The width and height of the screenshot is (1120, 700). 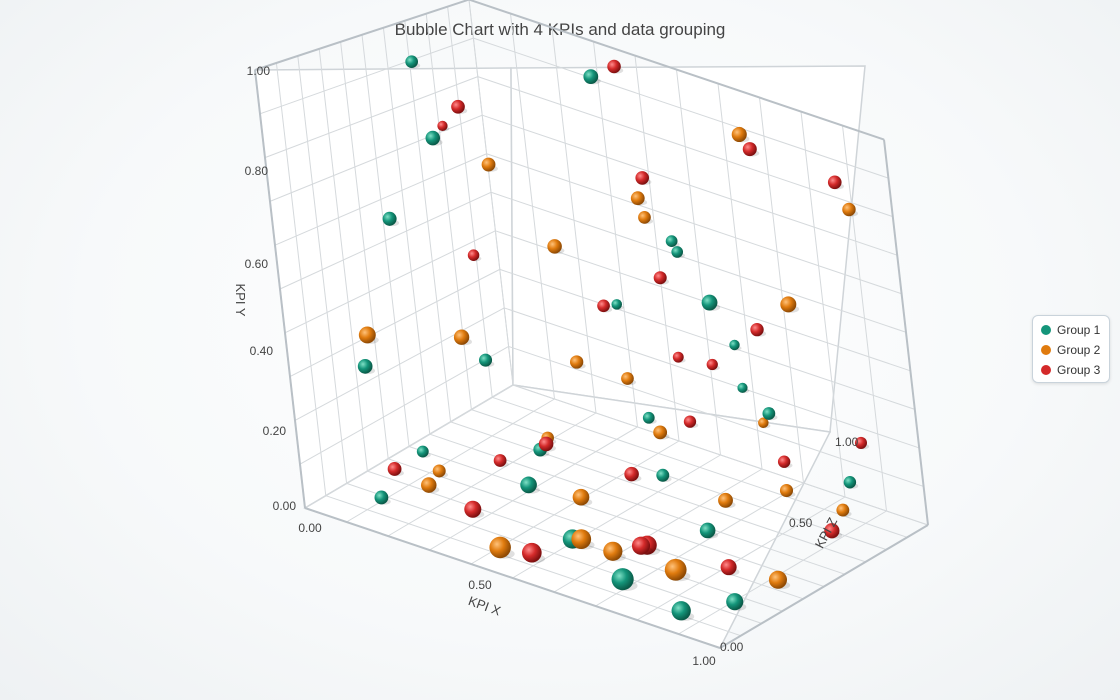 What do you see at coordinates (1075, 330) in the screenshot?
I see `legend-item-group-1: Group 1` at bounding box center [1075, 330].